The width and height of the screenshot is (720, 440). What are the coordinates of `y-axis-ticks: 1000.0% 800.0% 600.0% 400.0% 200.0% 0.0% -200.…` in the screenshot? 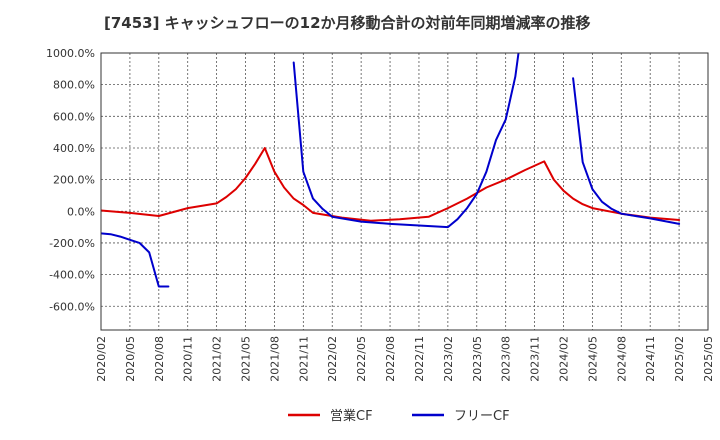 It's located at (70, 180).